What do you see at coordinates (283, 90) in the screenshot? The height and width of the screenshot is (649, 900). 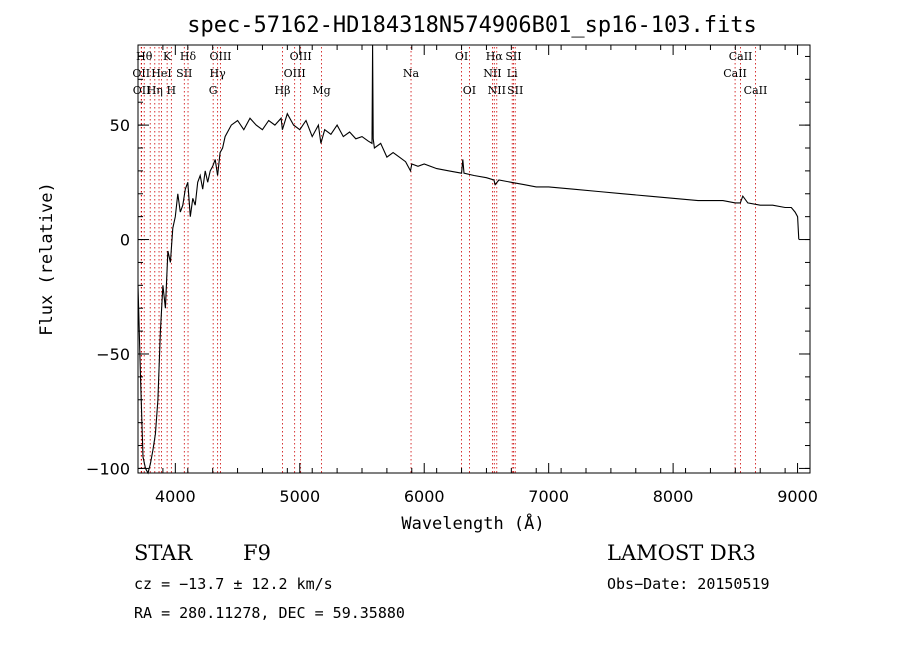 I see `line-marker-label: Hβ` at bounding box center [283, 90].